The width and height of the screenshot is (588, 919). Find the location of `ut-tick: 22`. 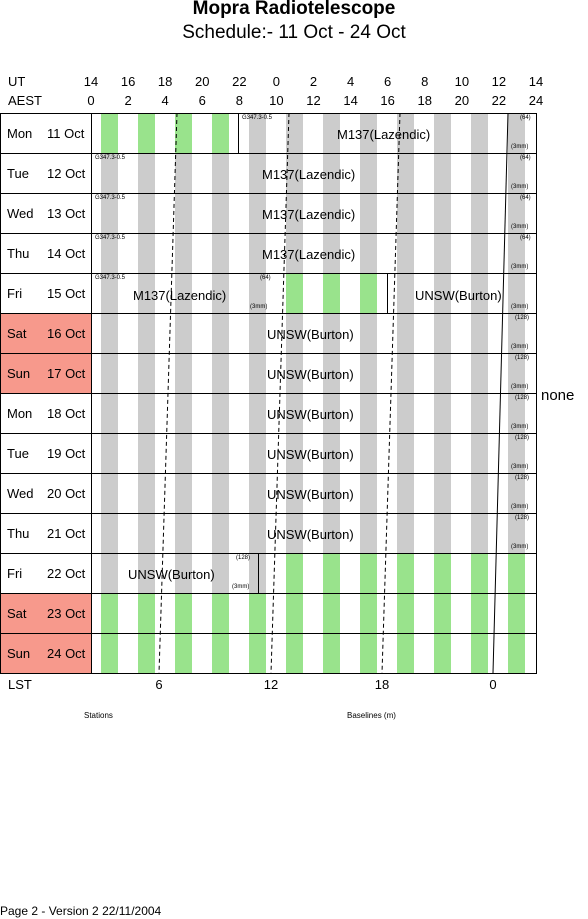

ut-tick: 22 is located at coordinates (239, 81).